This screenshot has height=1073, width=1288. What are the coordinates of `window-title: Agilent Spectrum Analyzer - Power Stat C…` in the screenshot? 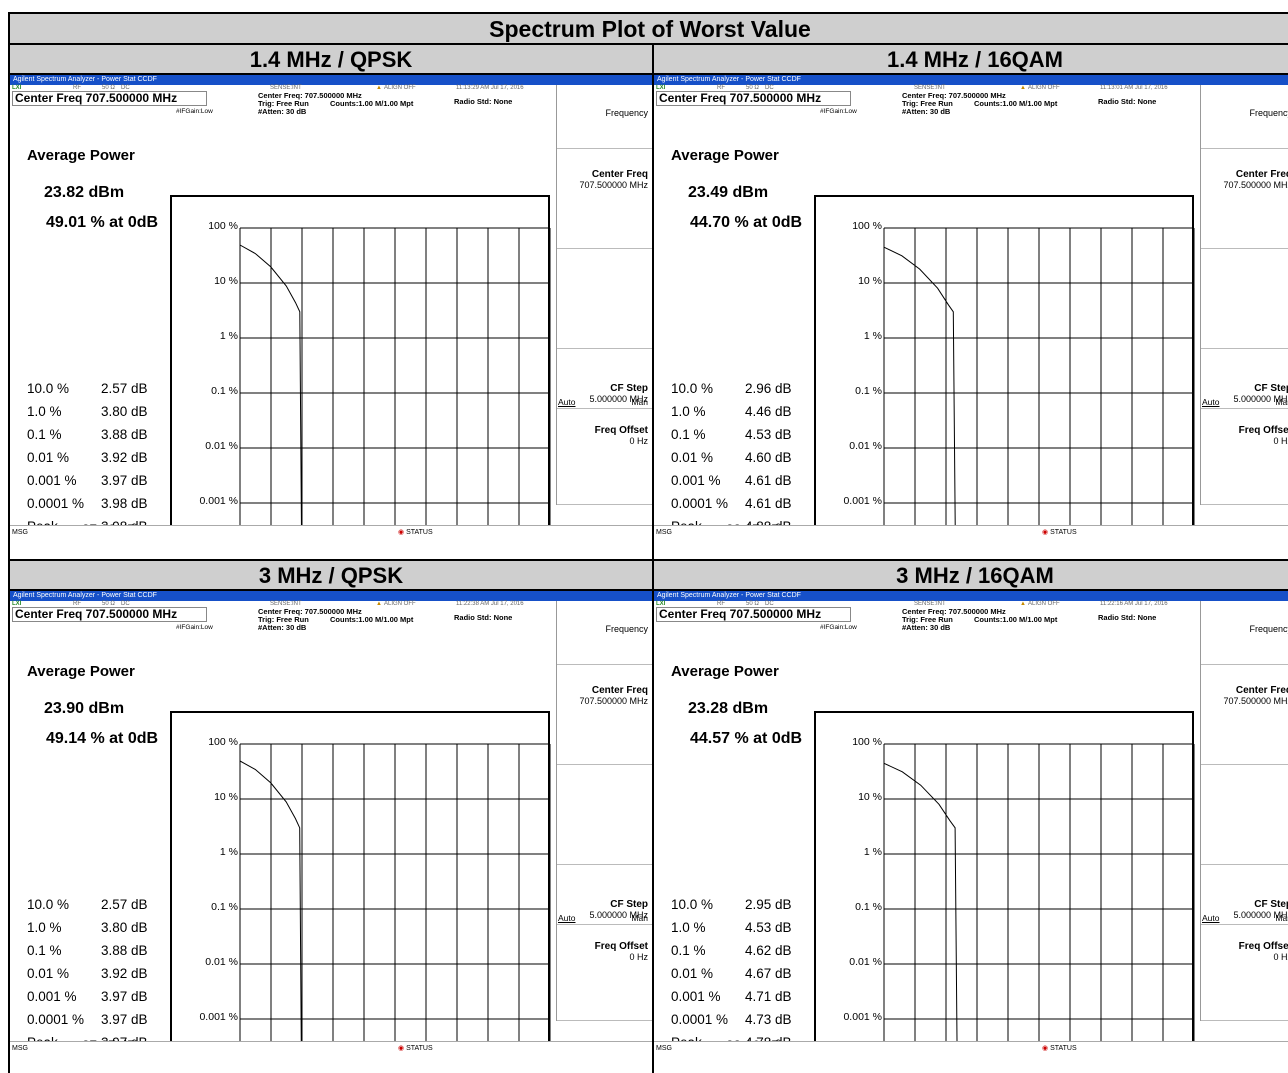 It's located at (971, 596).